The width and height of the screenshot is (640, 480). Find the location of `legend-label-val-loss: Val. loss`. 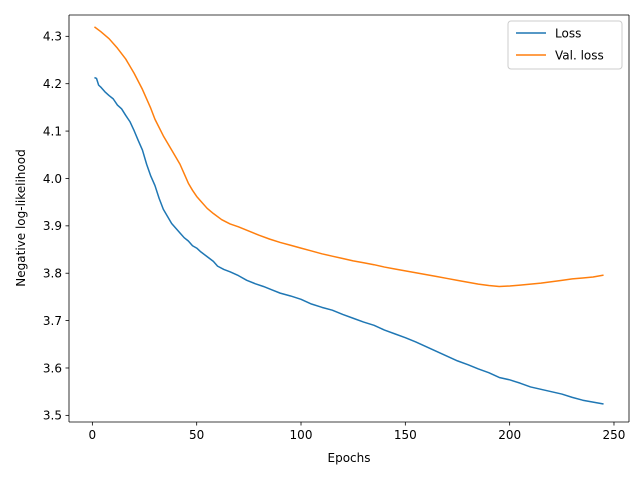

legend-label-val-loss: Val. loss is located at coordinates (579, 56).